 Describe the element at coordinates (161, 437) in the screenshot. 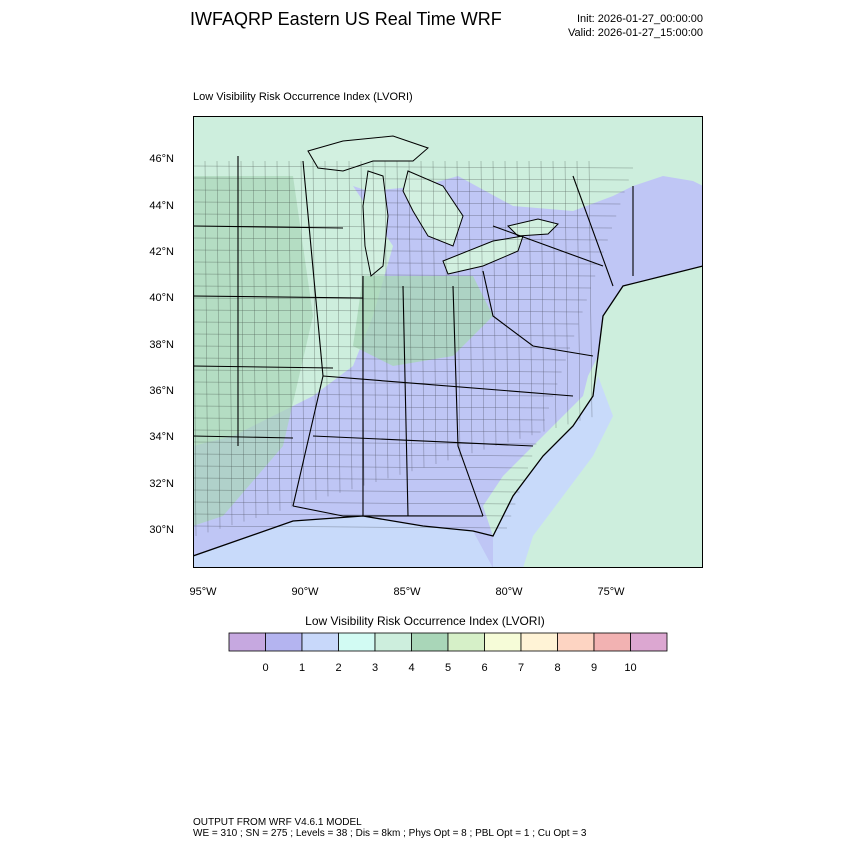

I see `lat-label-34: 34°N` at that location.